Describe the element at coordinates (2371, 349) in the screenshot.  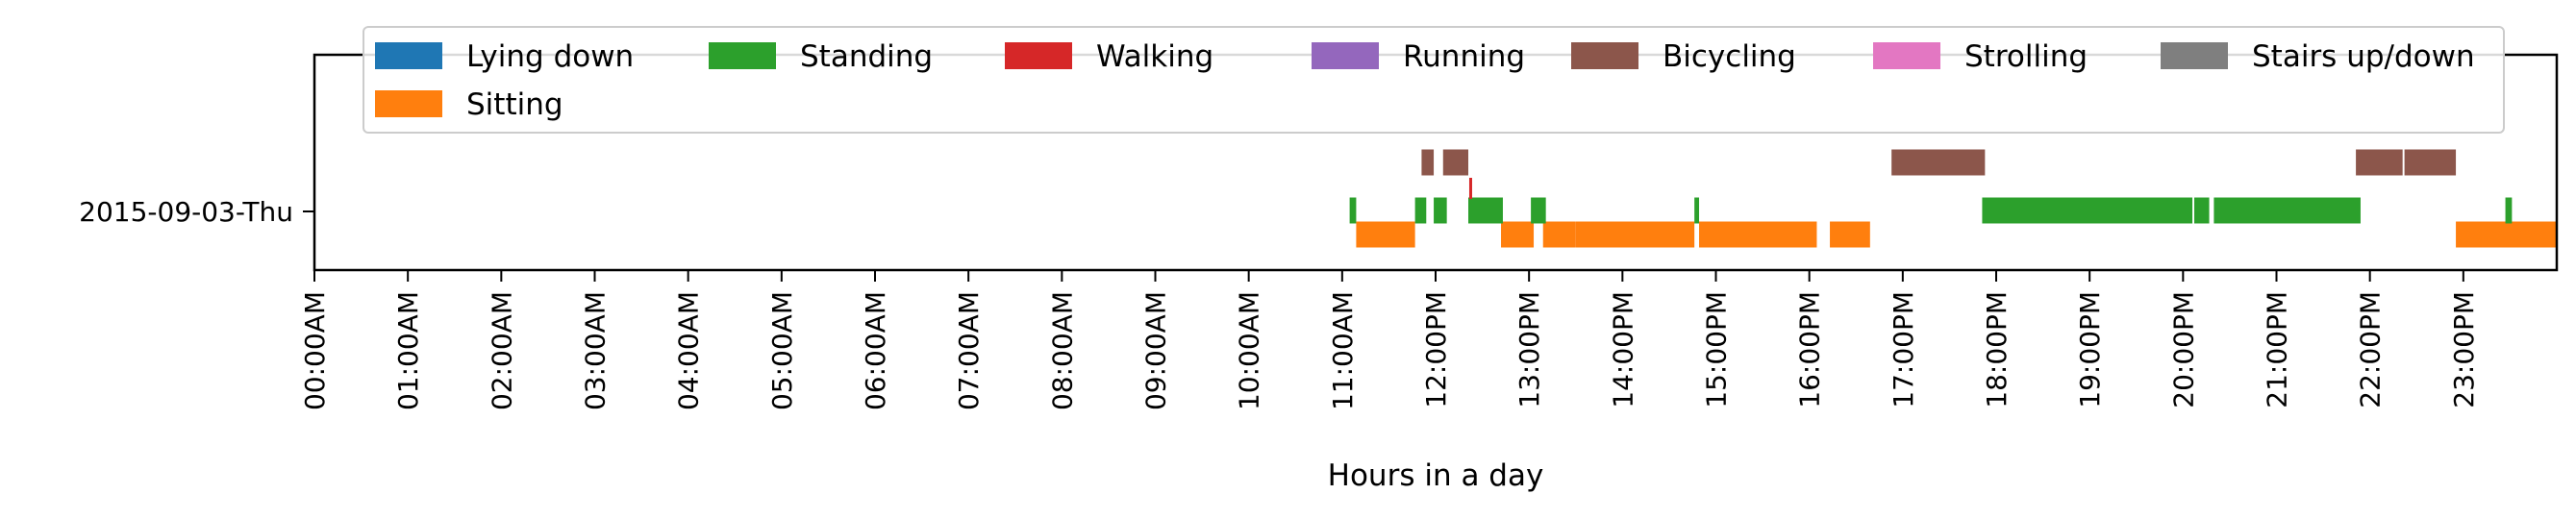
I see `x-tick-label: 22:00PM` at that location.